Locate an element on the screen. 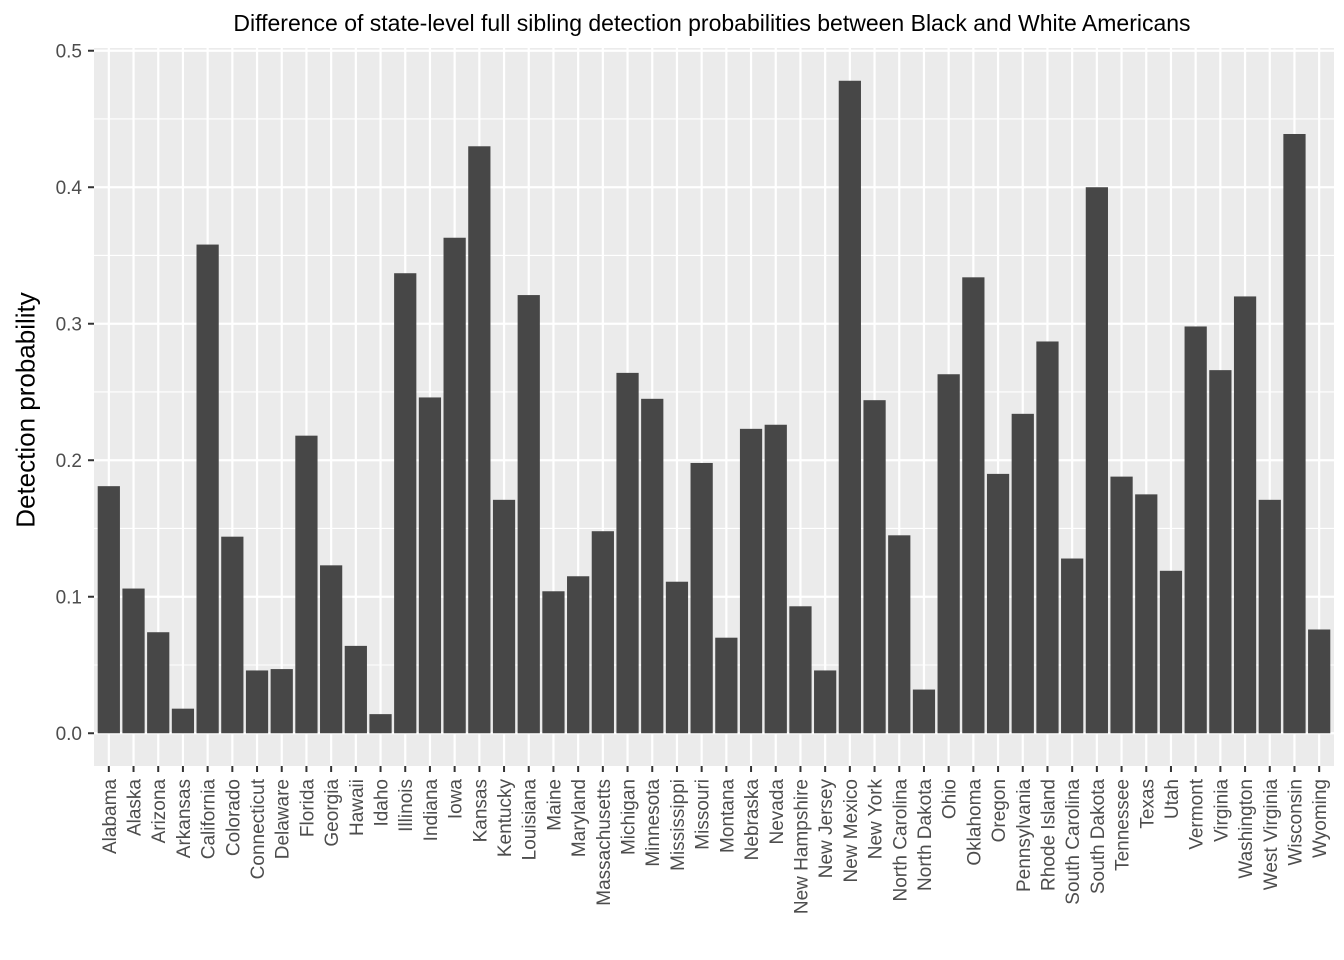 This screenshot has height=960, width=1344. bar-vermont is located at coordinates (1195, 530).